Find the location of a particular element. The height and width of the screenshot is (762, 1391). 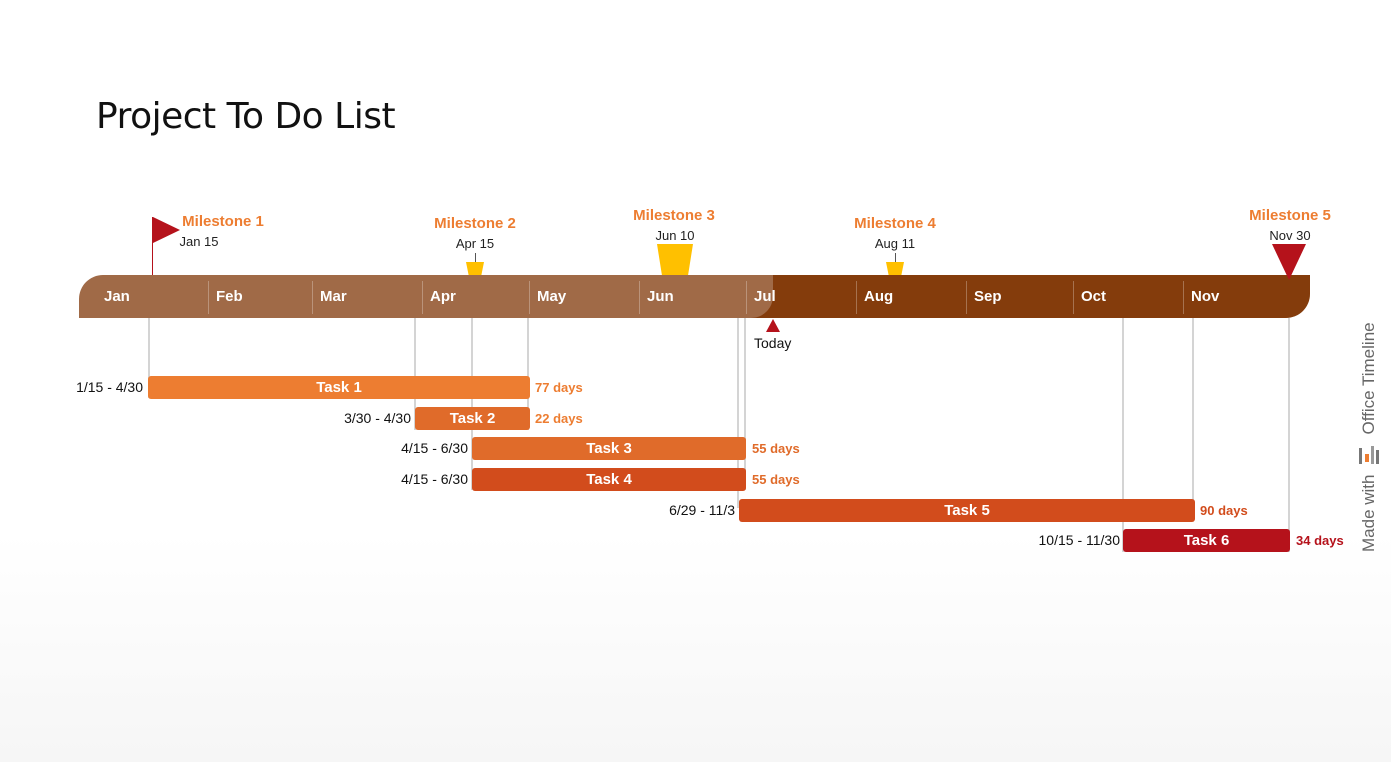

month-jan: Jan is located at coordinates (117, 296).